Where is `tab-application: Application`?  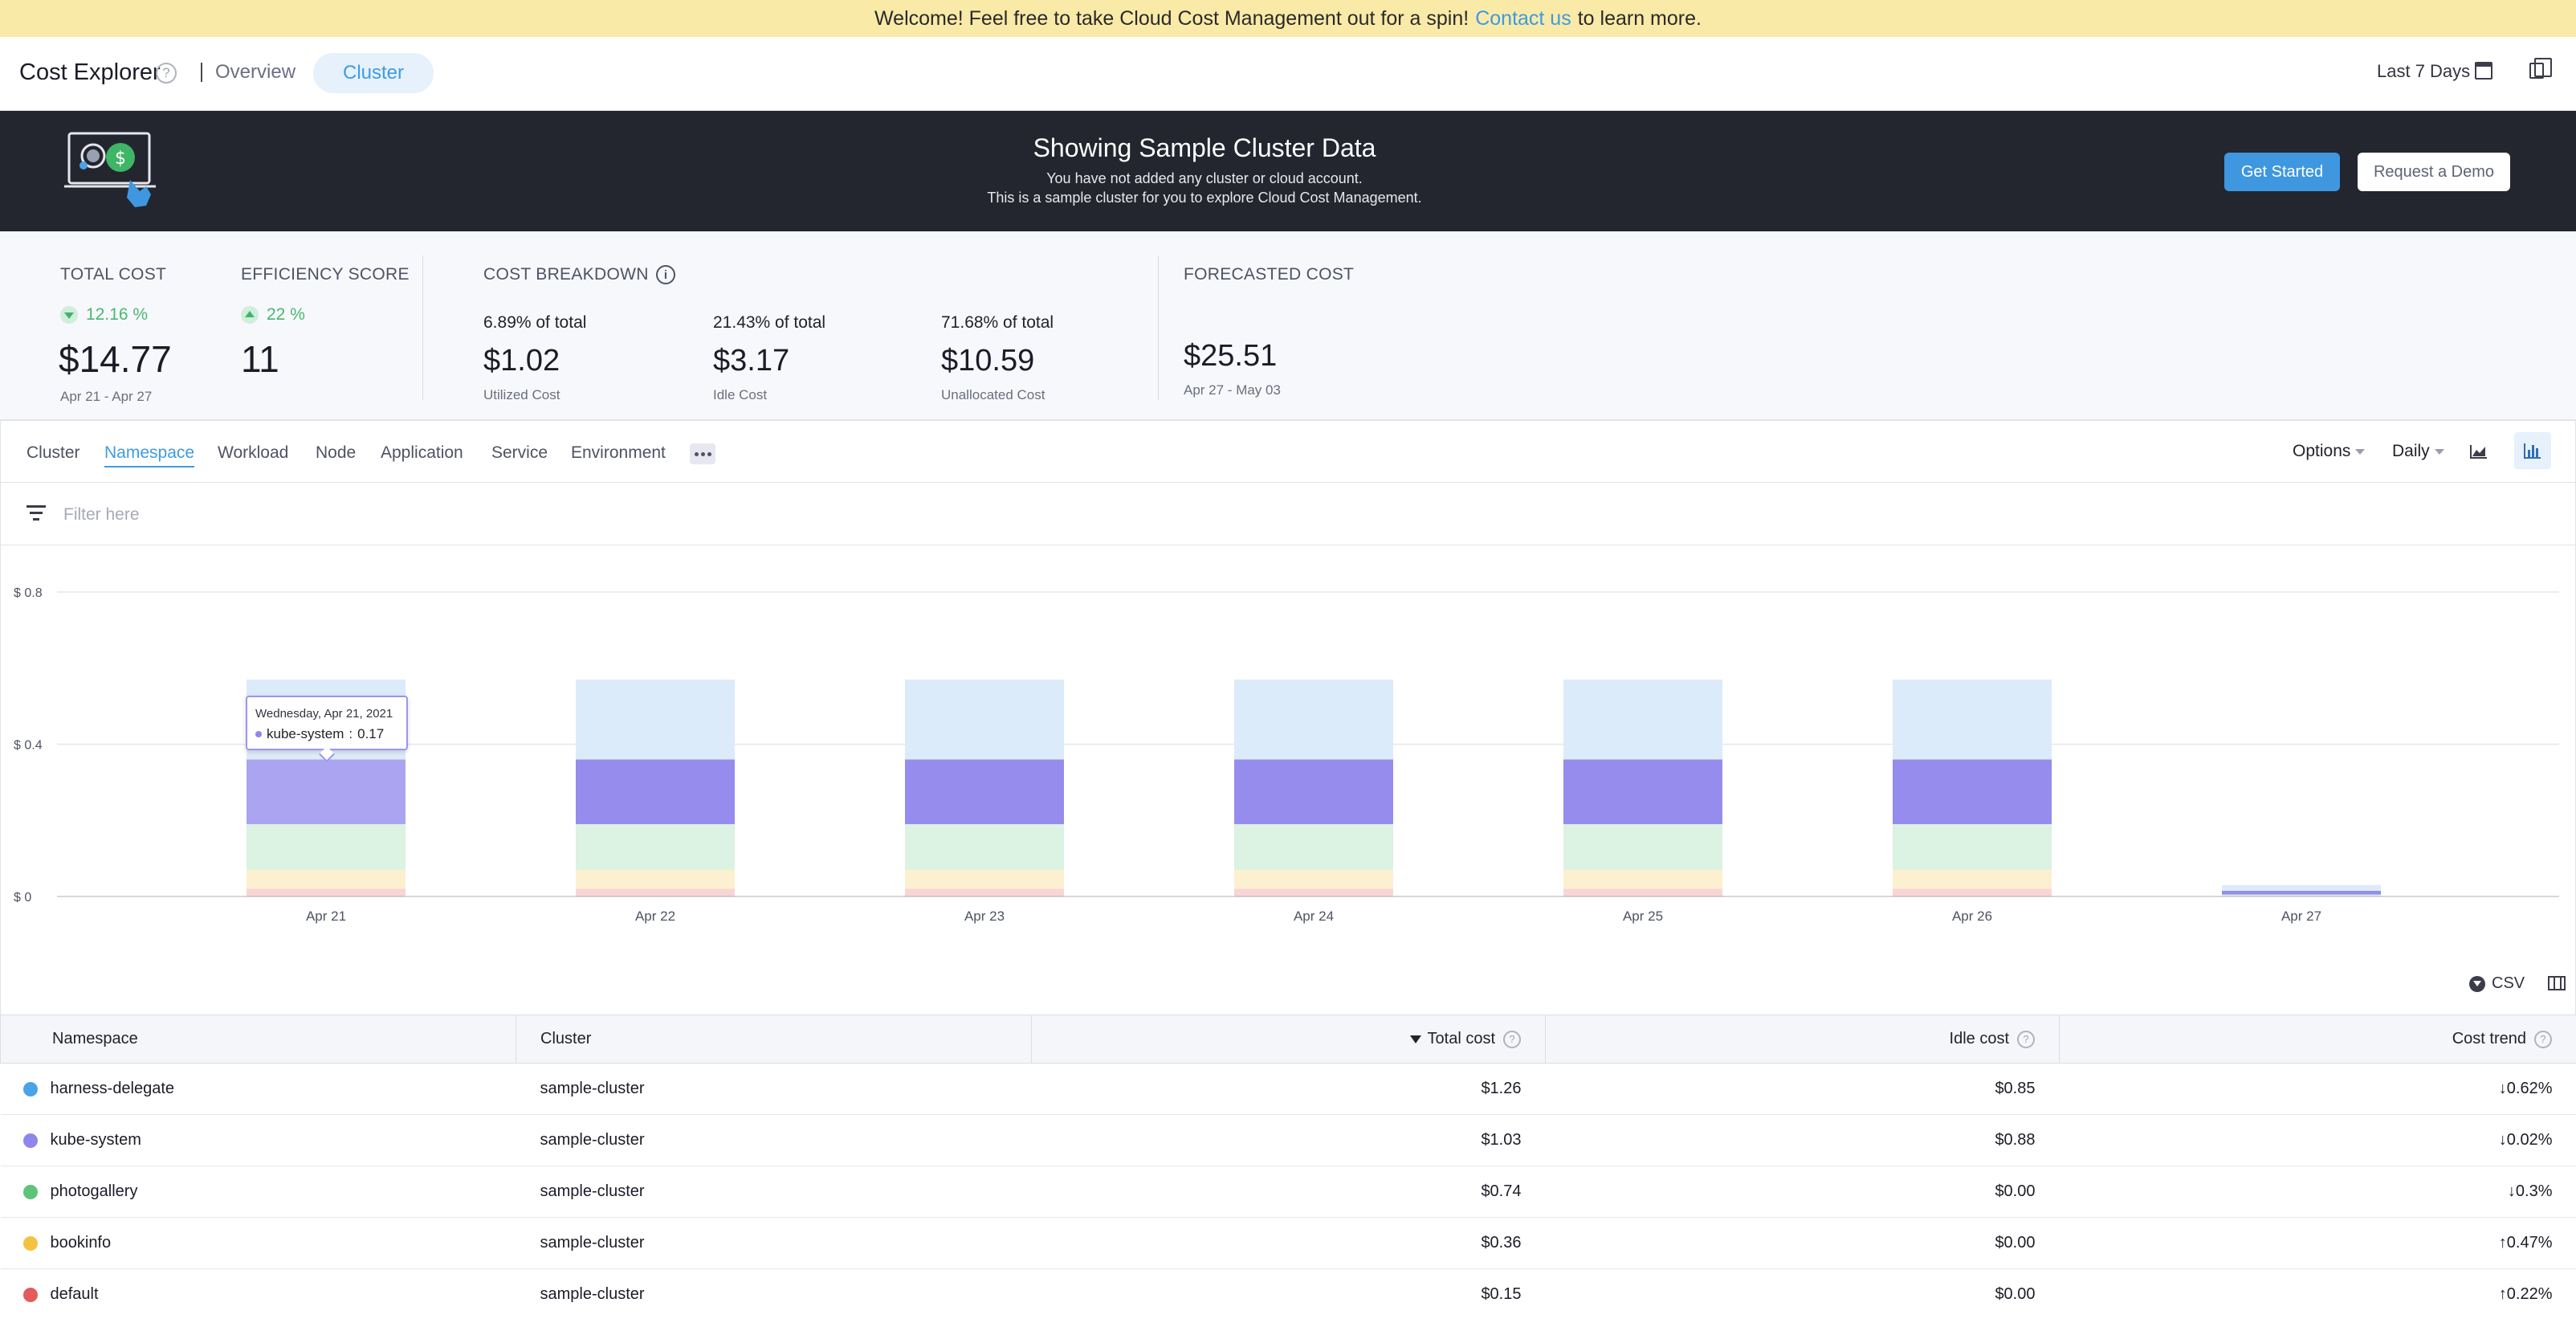 tab-application: Application is located at coordinates (422, 453).